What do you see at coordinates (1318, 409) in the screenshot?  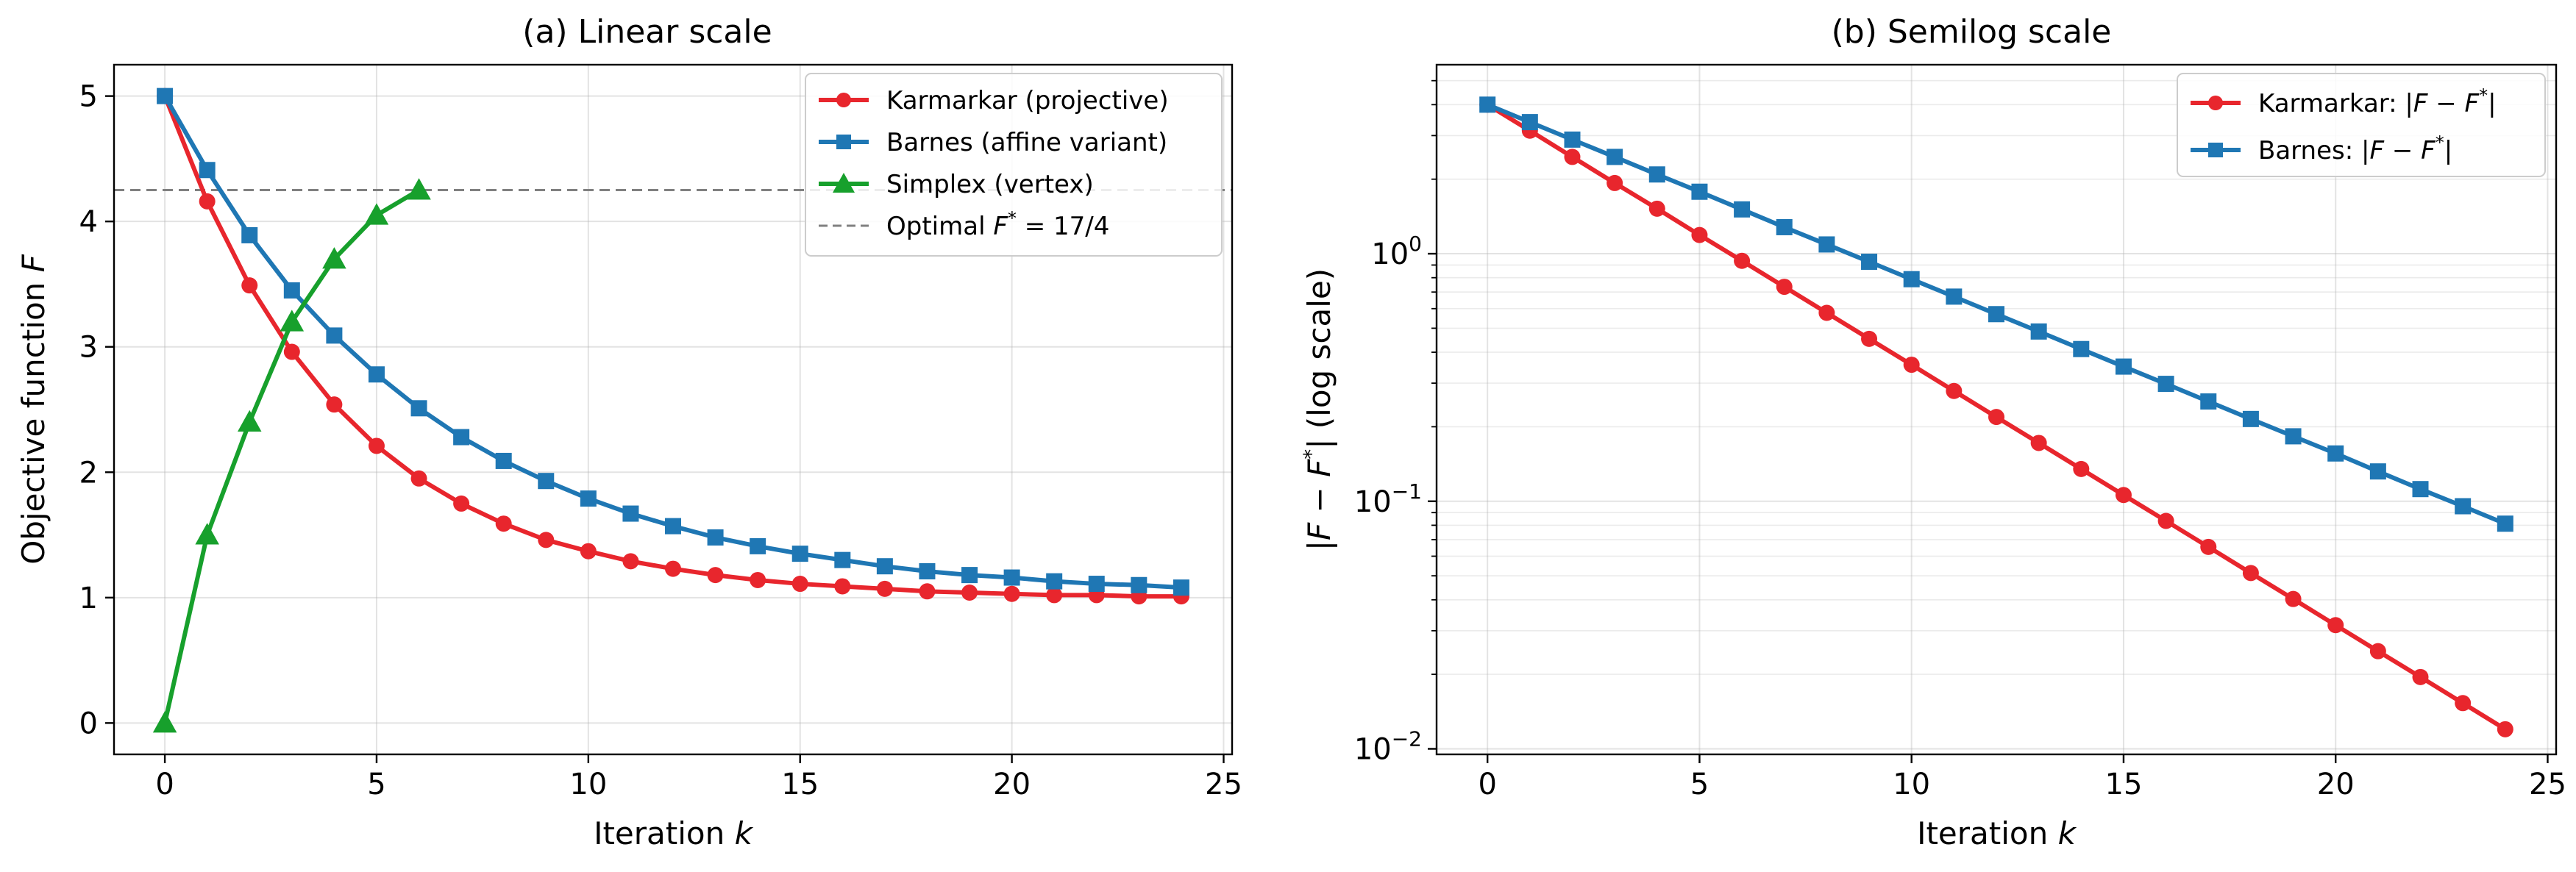 I see `panel-b-ylabel: |F − F*| (log scale)` at bounding box center [1318, 409].